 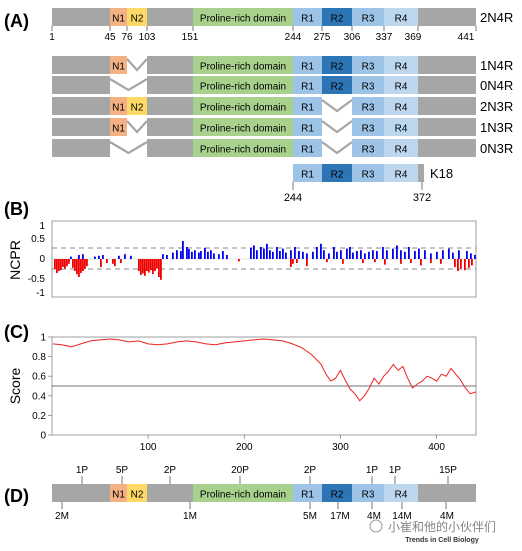 What do you see at coordinates (368, 129) in the screenshot?
I see `domain-label: R3` at bounding box center [368, 129].